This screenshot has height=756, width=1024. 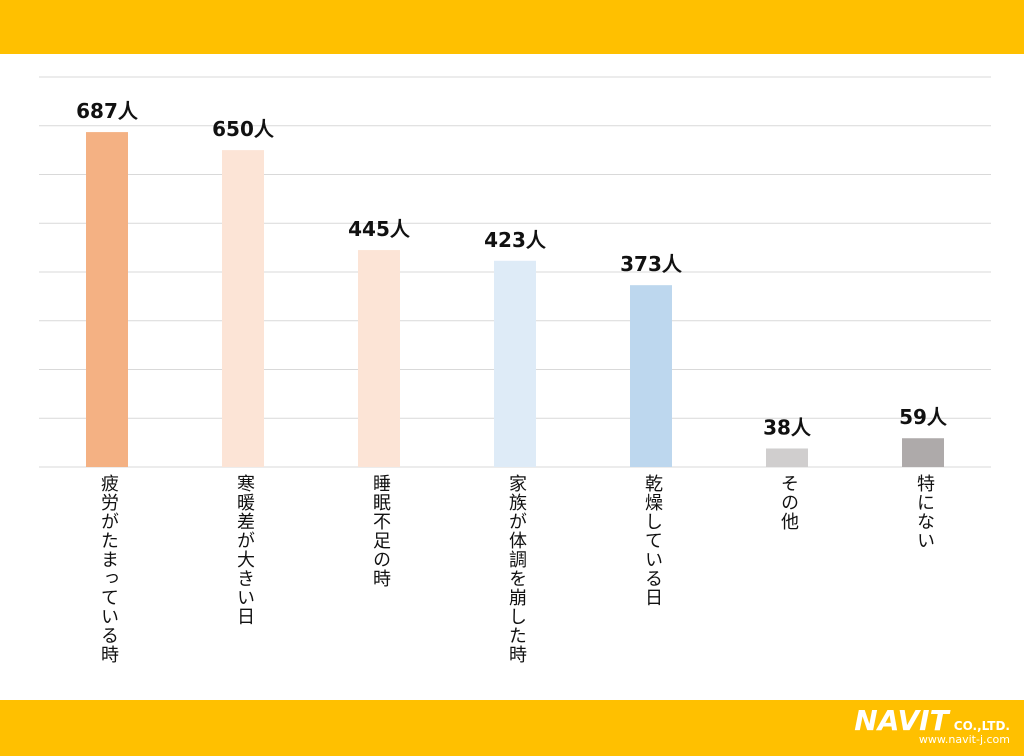 What do you see at coordinates (108, 569) in the screenshot?
I see `x-tick-label: 疲労がたまっている時` at bounding box center [108, 569].